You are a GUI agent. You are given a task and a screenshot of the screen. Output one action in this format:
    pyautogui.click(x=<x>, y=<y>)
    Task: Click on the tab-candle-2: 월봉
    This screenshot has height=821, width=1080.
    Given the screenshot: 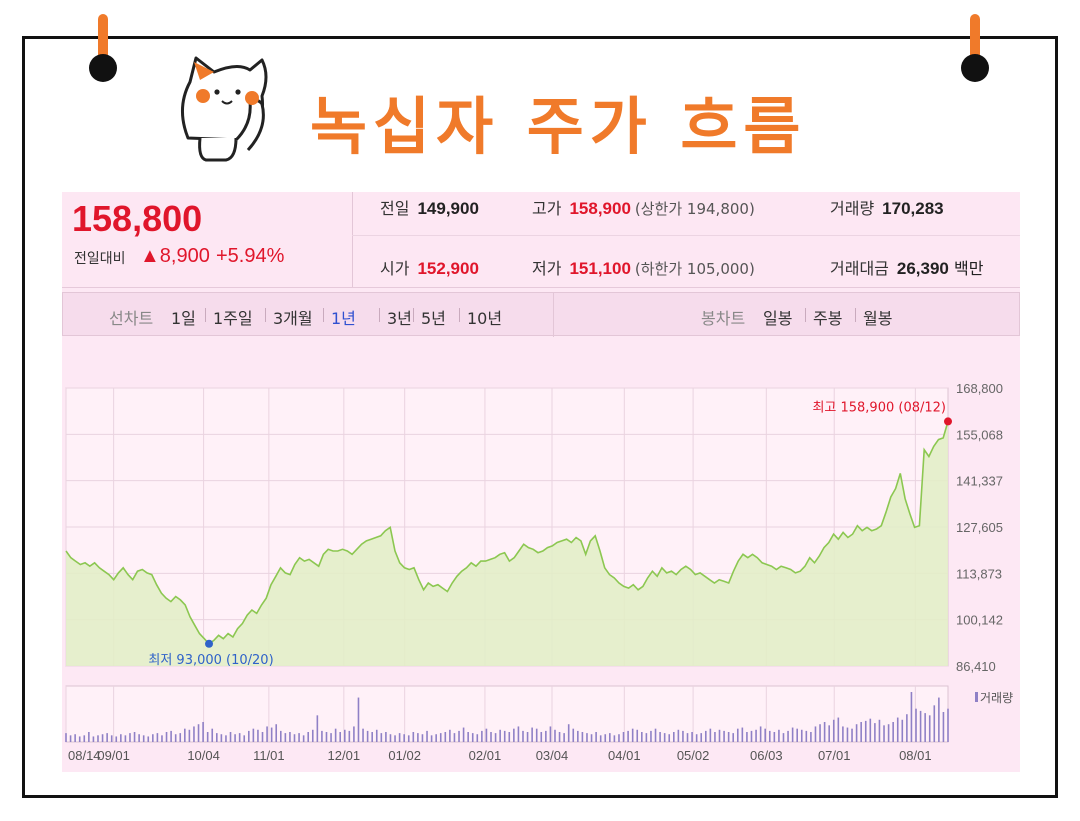 What is the action you would take?
    pyautogui.click(x=878, y=318)
    